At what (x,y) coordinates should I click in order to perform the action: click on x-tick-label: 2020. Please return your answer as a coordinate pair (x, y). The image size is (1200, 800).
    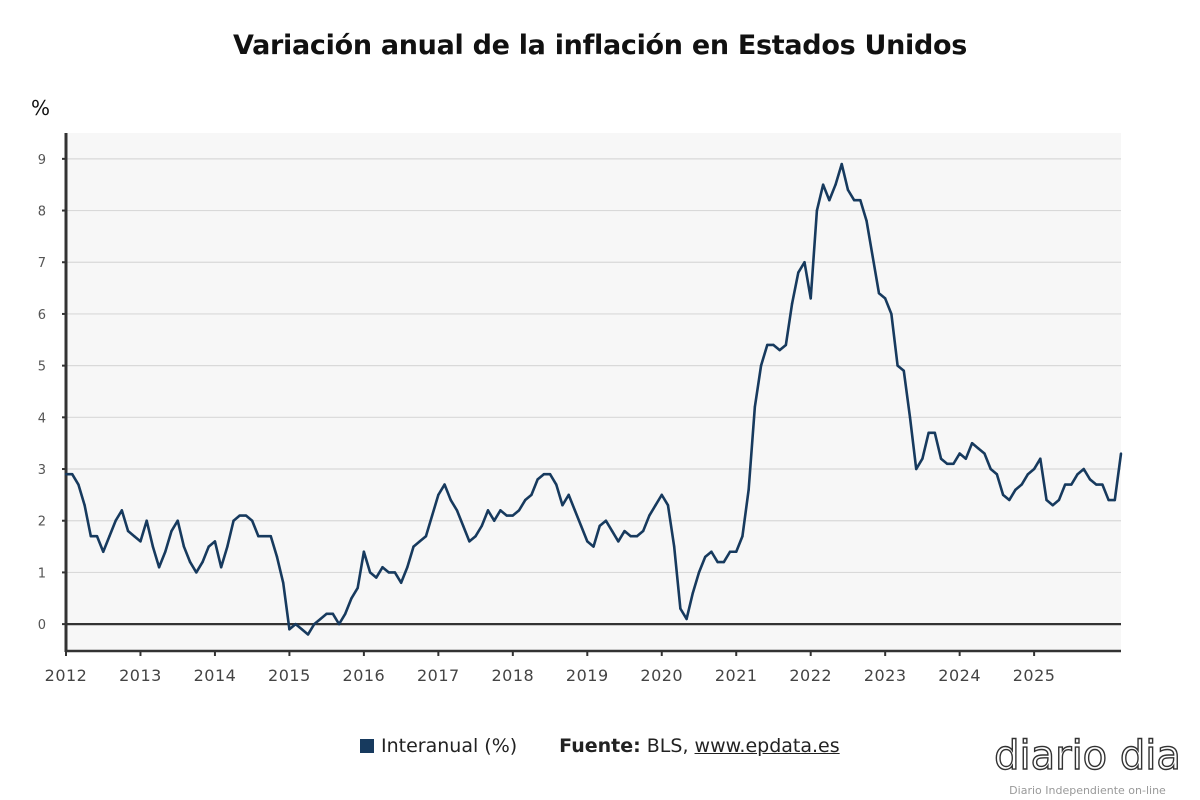
    Looking at the image, I should click on (661, 675).